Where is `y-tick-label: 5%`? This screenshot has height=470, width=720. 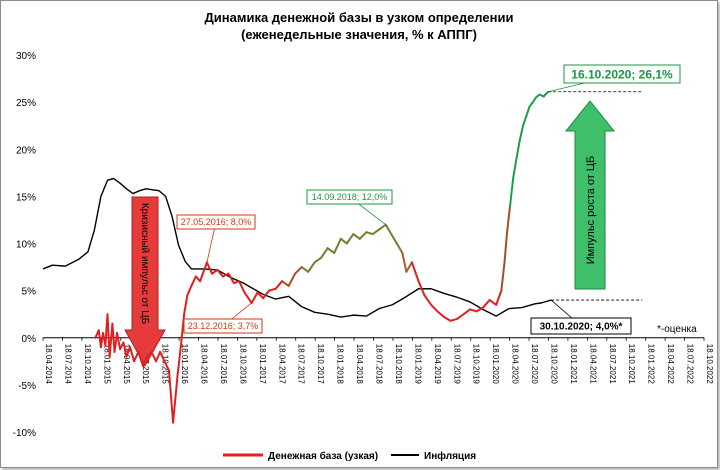
y-tick-label: 5% is located at coordinates (29, 292).